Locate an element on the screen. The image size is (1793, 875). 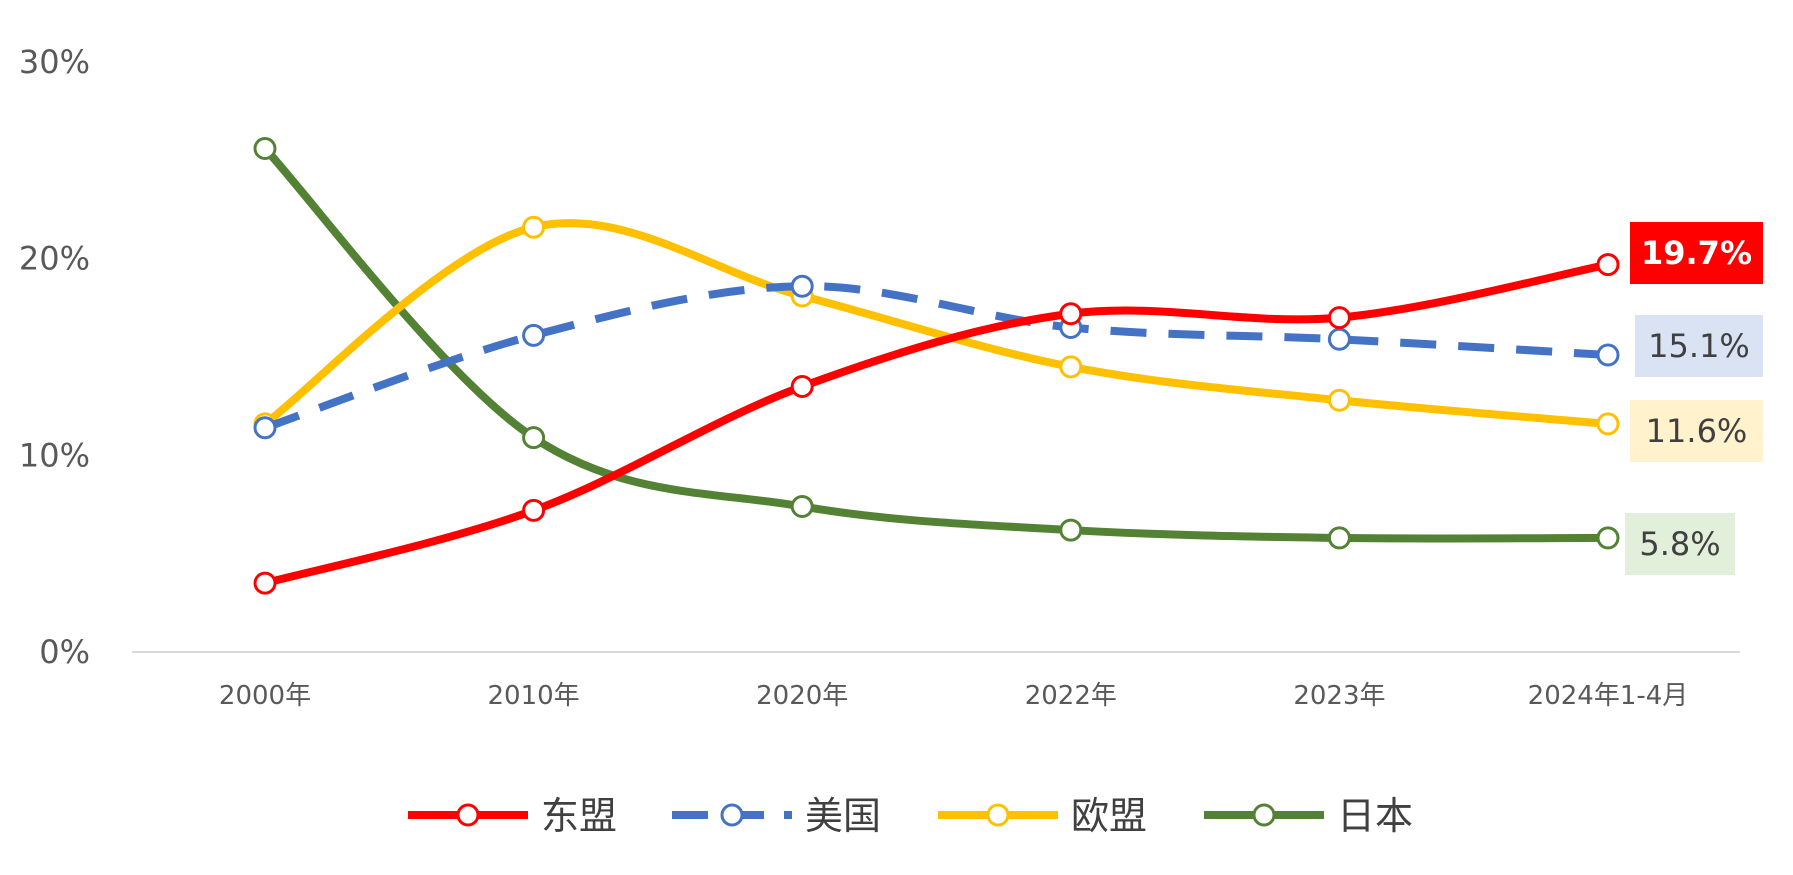
series-line is located at coordinates (936, 357).